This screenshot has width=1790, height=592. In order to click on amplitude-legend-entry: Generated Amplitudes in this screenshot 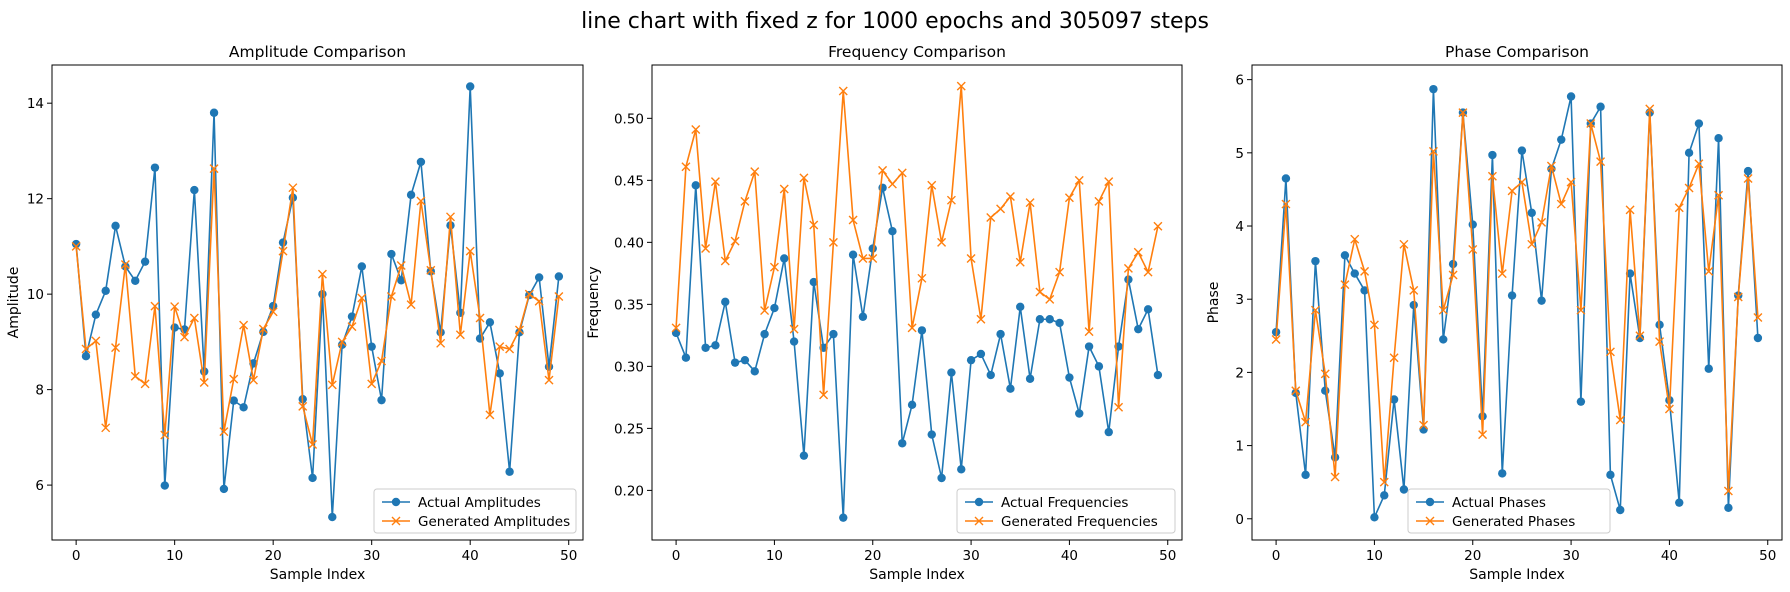, I will do `click(494, 522)`.